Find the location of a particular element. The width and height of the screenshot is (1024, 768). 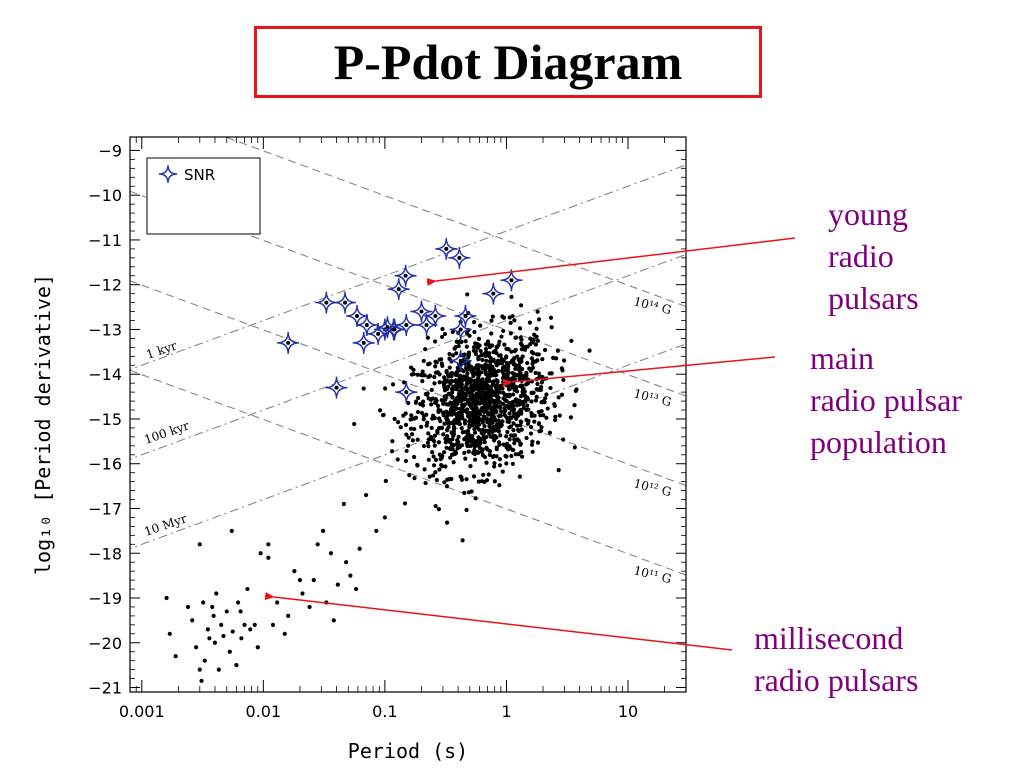

annotation-line: radio is located at coordinates (861, 256).